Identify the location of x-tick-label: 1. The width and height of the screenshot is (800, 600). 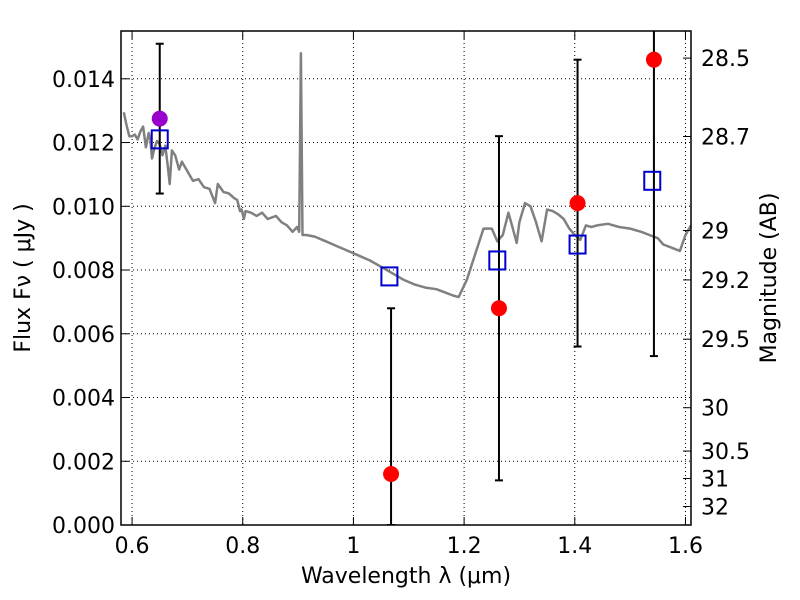
(353, 546).